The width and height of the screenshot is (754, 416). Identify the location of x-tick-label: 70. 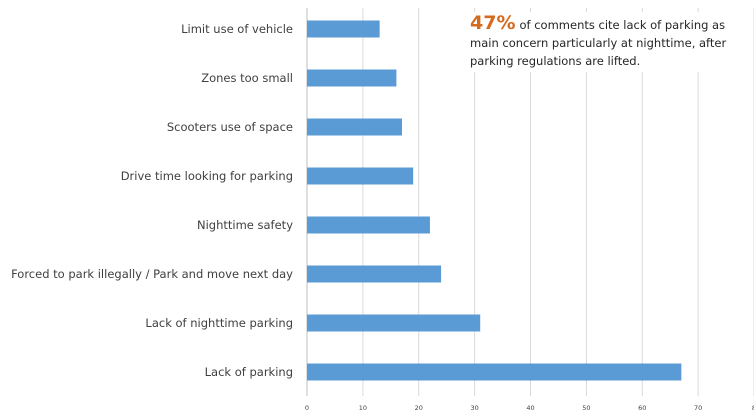
(698, 408).